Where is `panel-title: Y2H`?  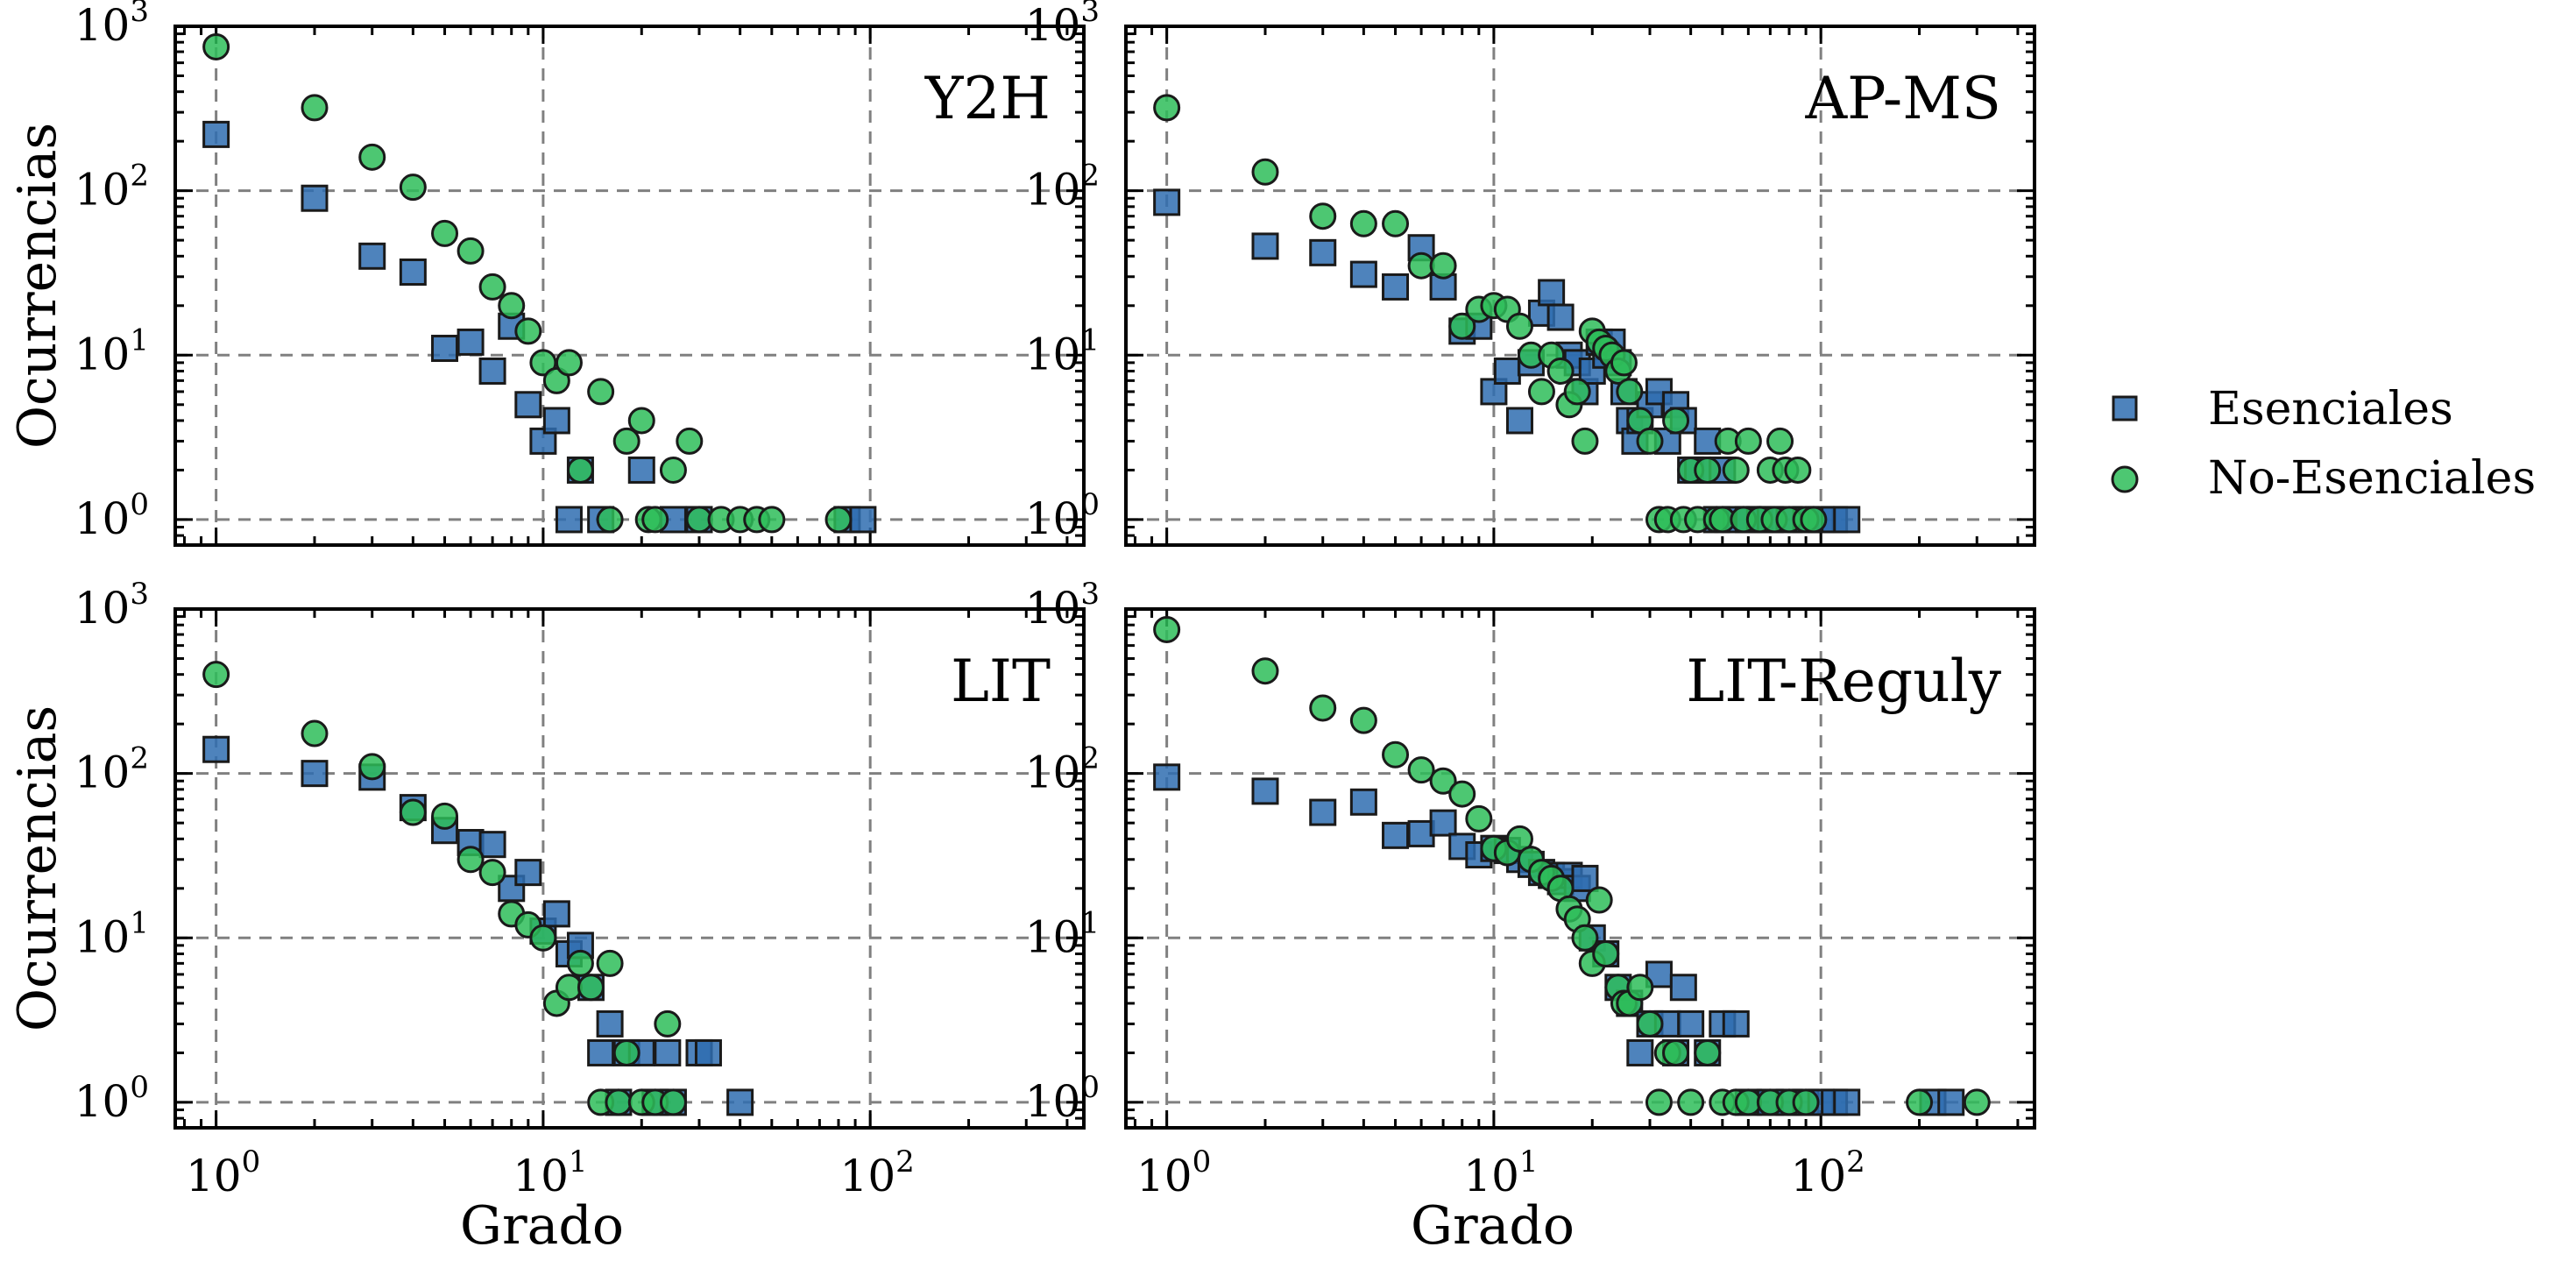
panel-title: Y2H is located at coordinates (987, 98).